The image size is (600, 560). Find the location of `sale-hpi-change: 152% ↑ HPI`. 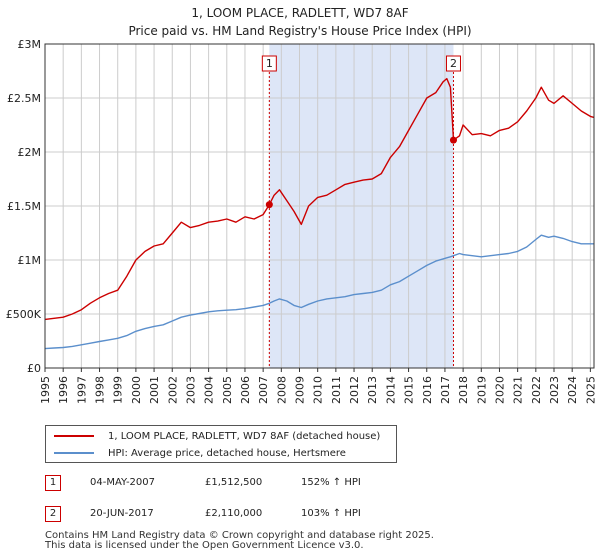

sale-hpi-change: 152% ↑ HPI is located at coordinates (331, 482).